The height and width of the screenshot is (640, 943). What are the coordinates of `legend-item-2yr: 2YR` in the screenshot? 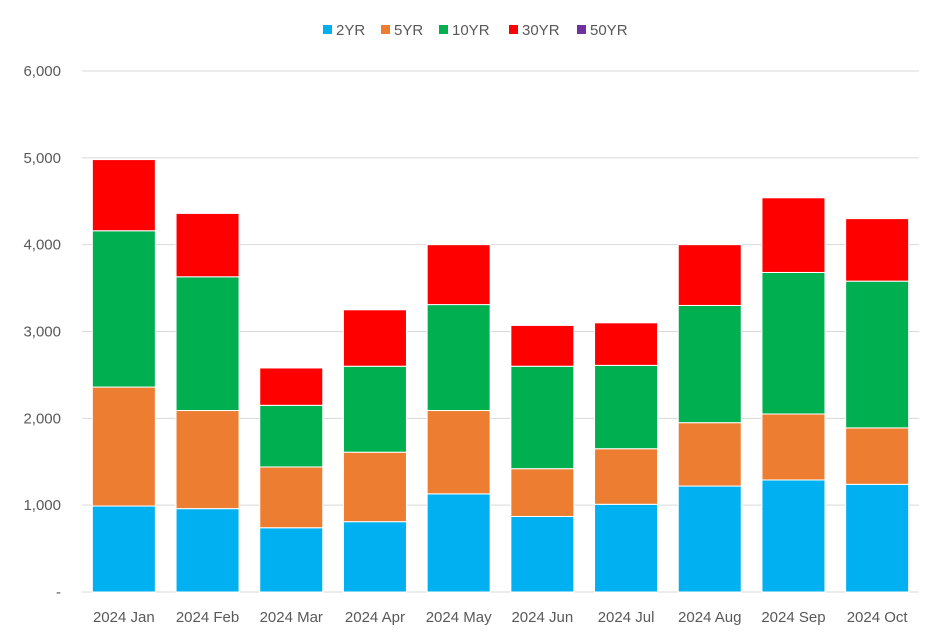 It's located at (344, 30).